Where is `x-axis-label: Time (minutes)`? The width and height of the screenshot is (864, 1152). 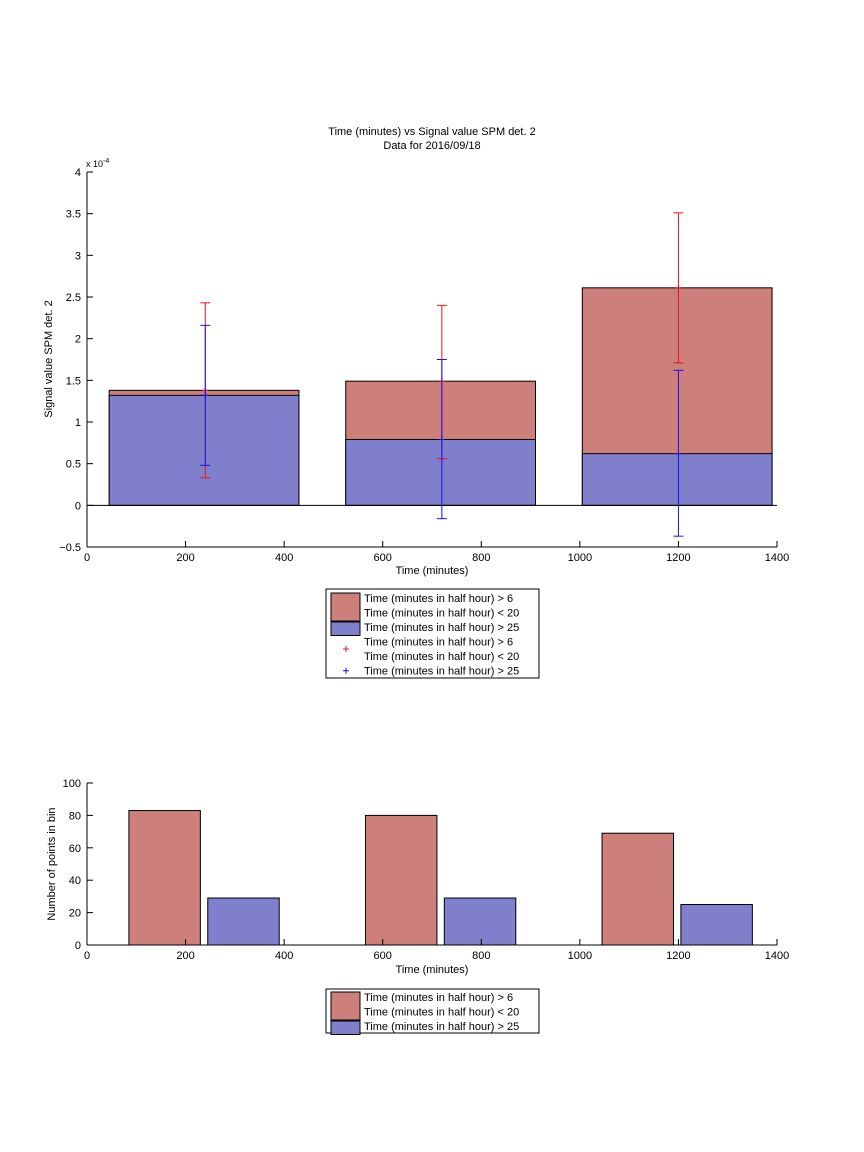 x-axis-label: Time (minutes) is located at coordinates (432, 571).